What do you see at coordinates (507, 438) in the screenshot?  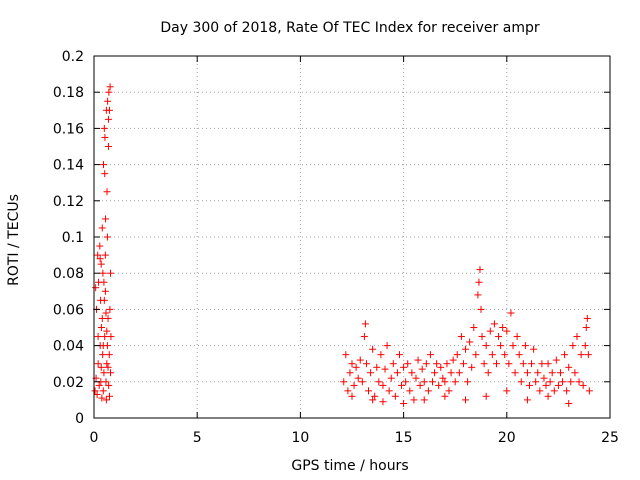 I see `x-tick-label: 20` at bounding box center [507, 438].